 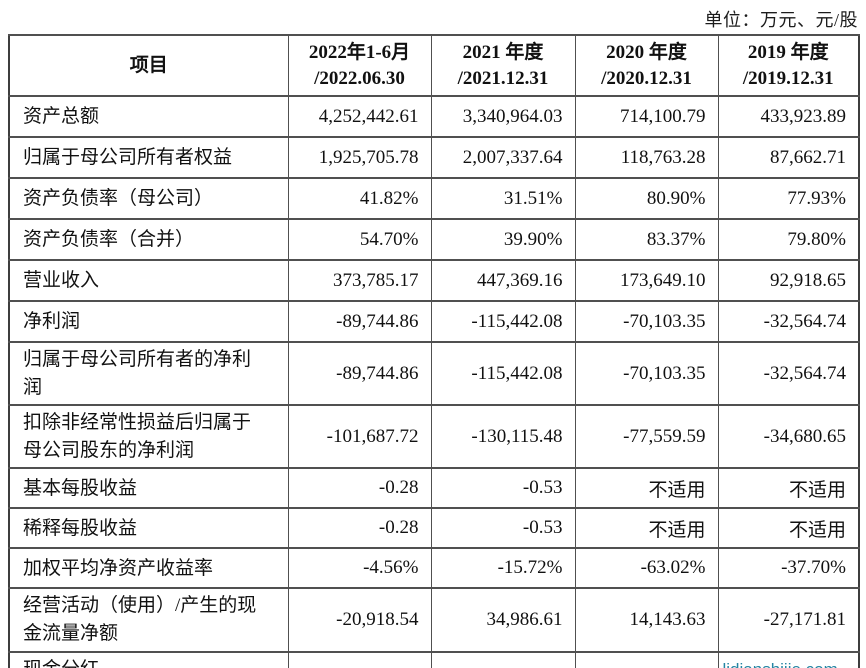 What do you see at coordinates (646, 281) in the screenshot?
I see `cell-value: 173,649.10` at bounding box center [646, 281].